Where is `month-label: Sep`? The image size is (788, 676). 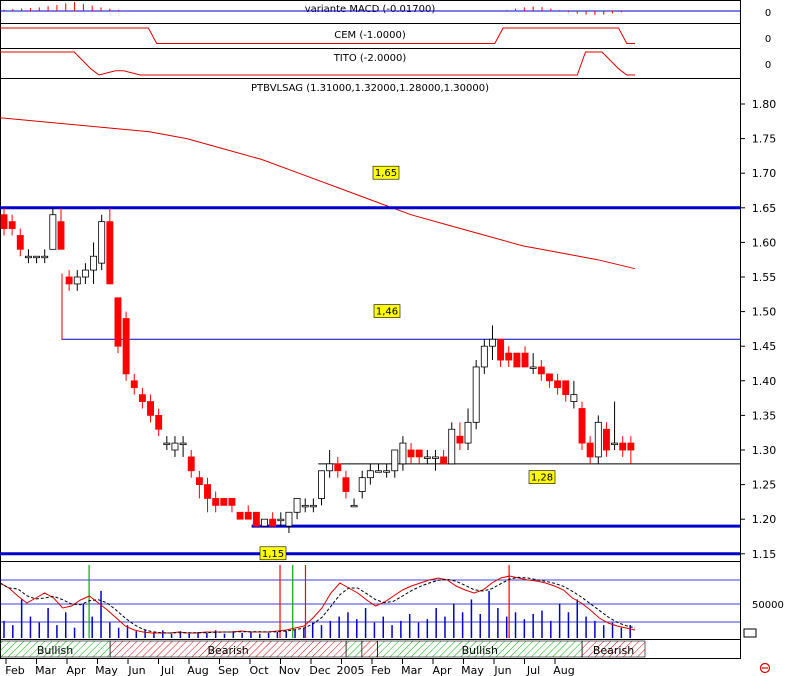 month-label: Sep is located at coordinates (228, 670).